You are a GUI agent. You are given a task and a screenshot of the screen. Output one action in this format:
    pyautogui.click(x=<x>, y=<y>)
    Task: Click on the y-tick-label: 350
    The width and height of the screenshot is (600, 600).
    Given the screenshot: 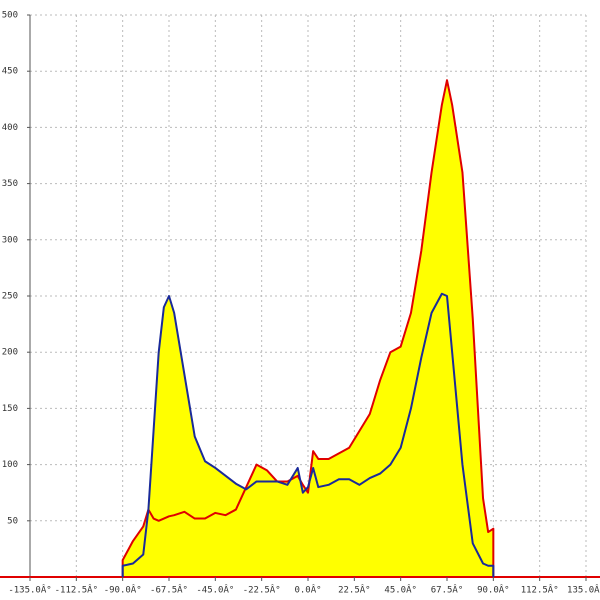 What is the action you would take?
    pyautogui.click(x=10, y=184)
    